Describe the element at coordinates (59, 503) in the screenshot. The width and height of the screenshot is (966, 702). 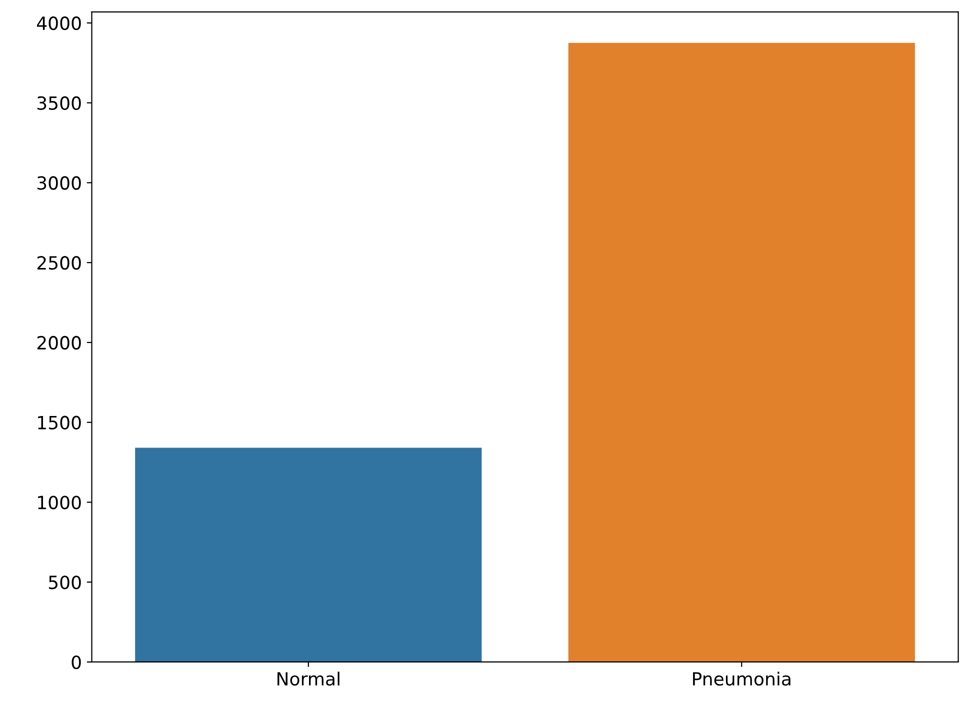
I see `y-tick-label: 1000` at that location.